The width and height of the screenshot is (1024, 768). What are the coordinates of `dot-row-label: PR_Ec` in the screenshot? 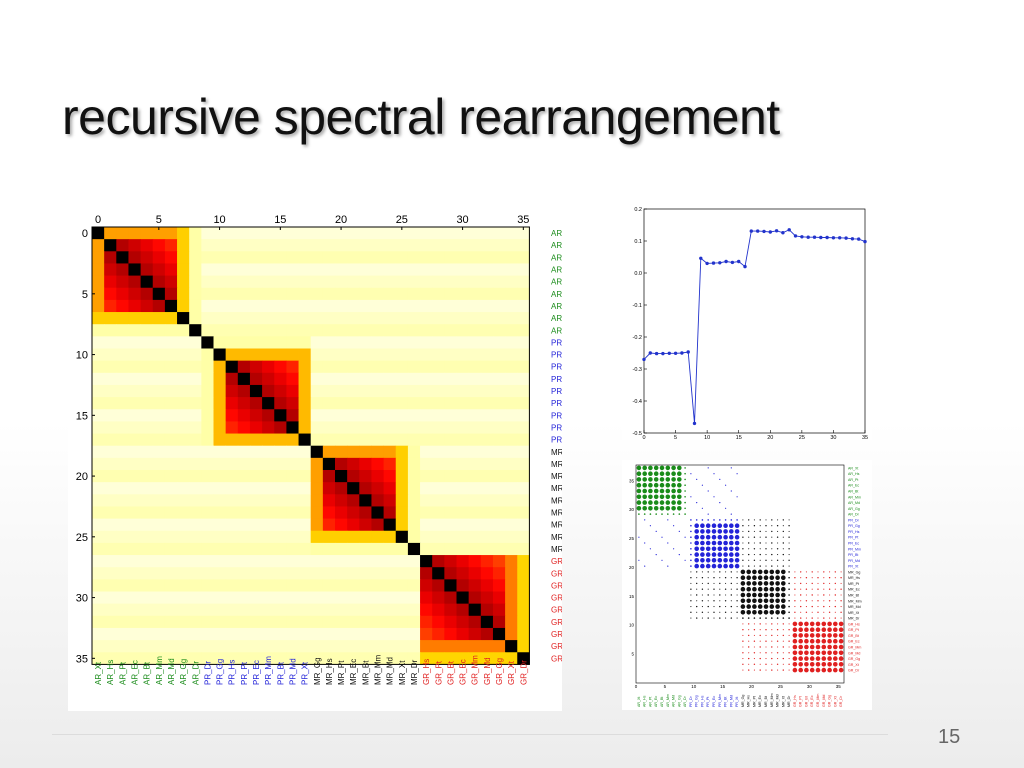 It's located at (853, 544).